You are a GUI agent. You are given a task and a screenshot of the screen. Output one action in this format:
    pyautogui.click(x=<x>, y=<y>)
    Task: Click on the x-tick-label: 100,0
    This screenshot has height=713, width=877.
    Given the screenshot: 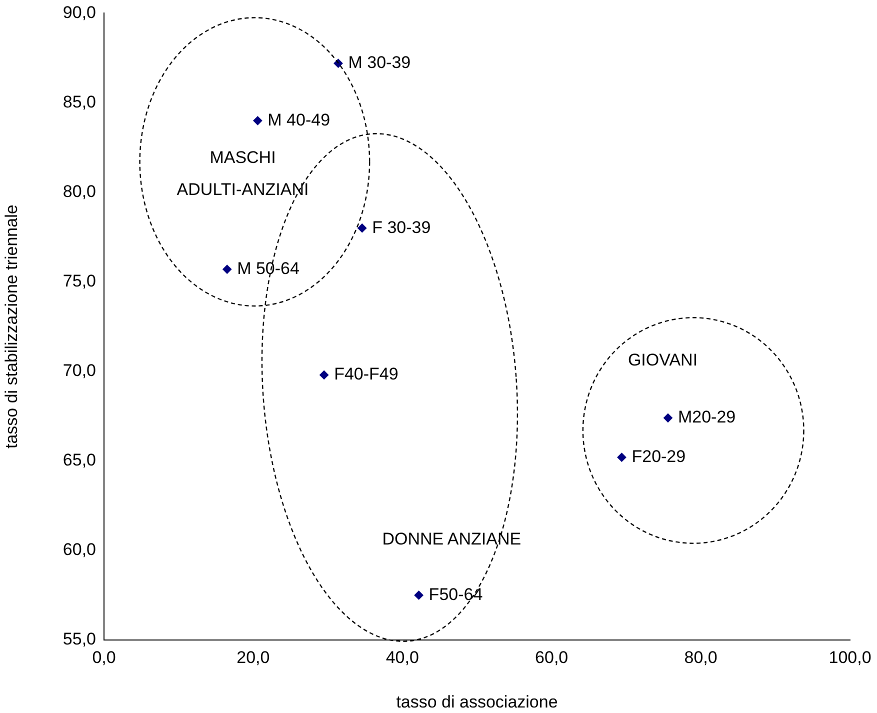 What is the action you would take?
    pyautogui.click(x=850, y=657)
    